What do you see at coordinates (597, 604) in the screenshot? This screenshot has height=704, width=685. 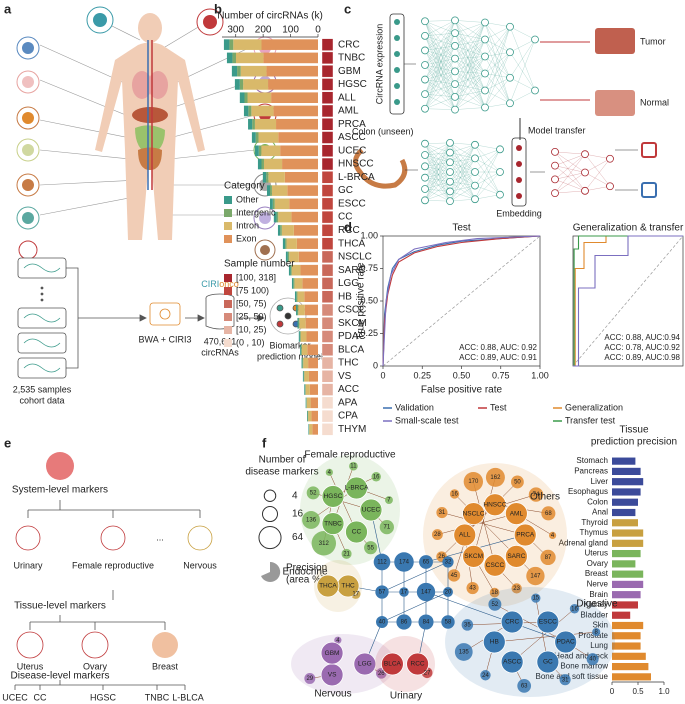 I see `group-name: Digestive` at bounding box center [597, 604].